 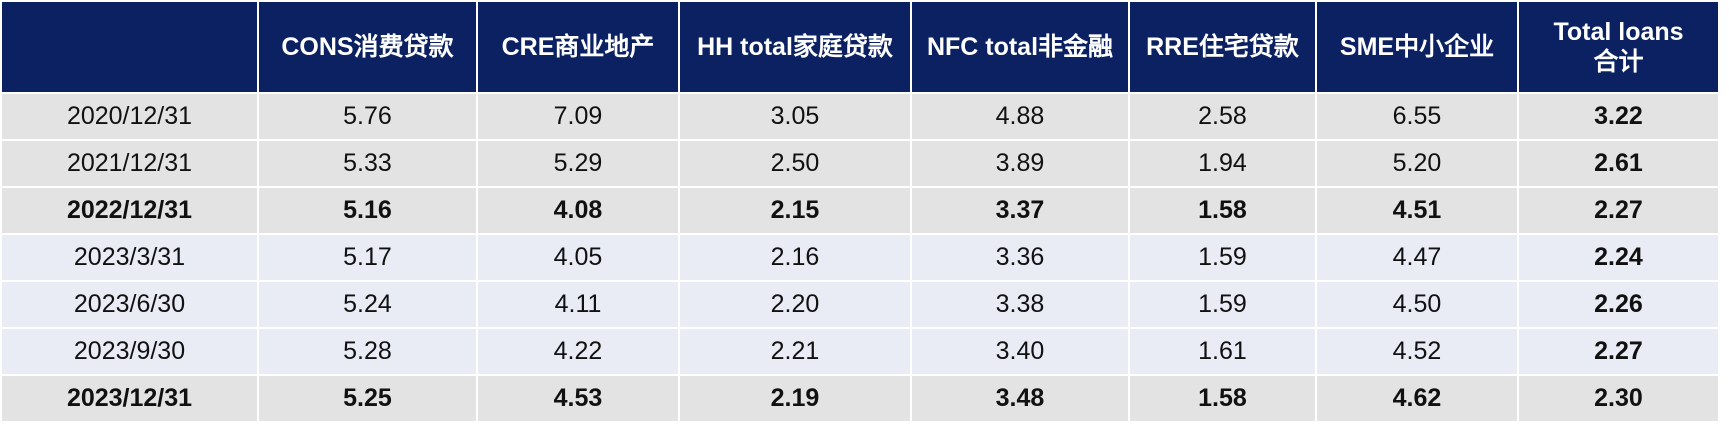 I want to click on value-cell: 5.29, so click(x=578, y=163).